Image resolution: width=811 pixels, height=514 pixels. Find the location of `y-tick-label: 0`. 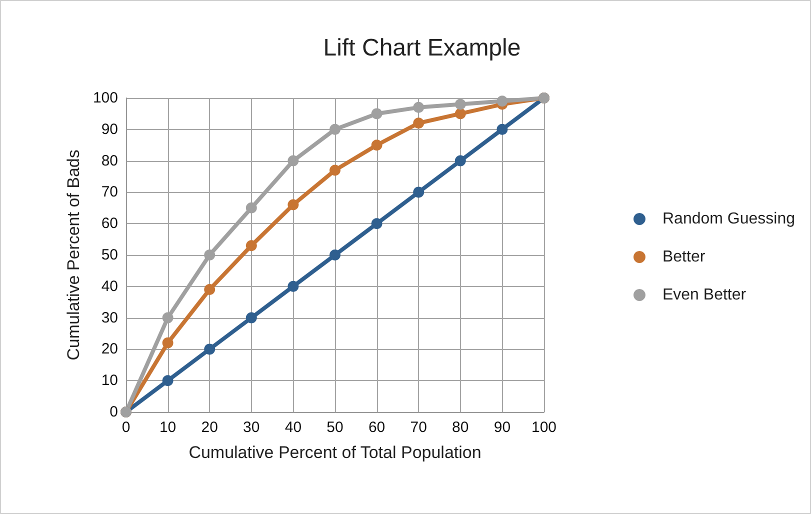

y-tick-label: 0 is located at coordinates (114, 412).